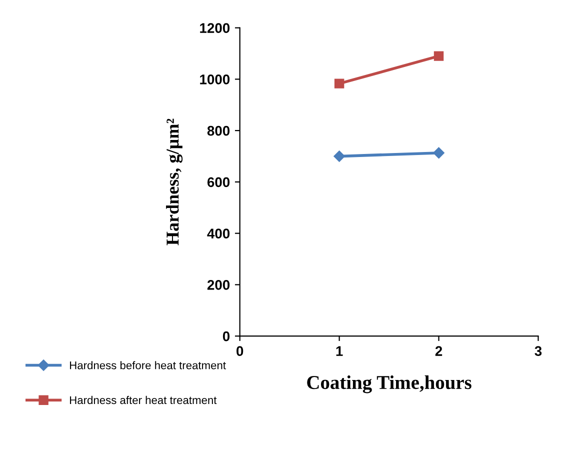 Image resolution: width=563 pixels, height=456 pixels. I want to click on x-tick-label: 0, so click(240, 351).